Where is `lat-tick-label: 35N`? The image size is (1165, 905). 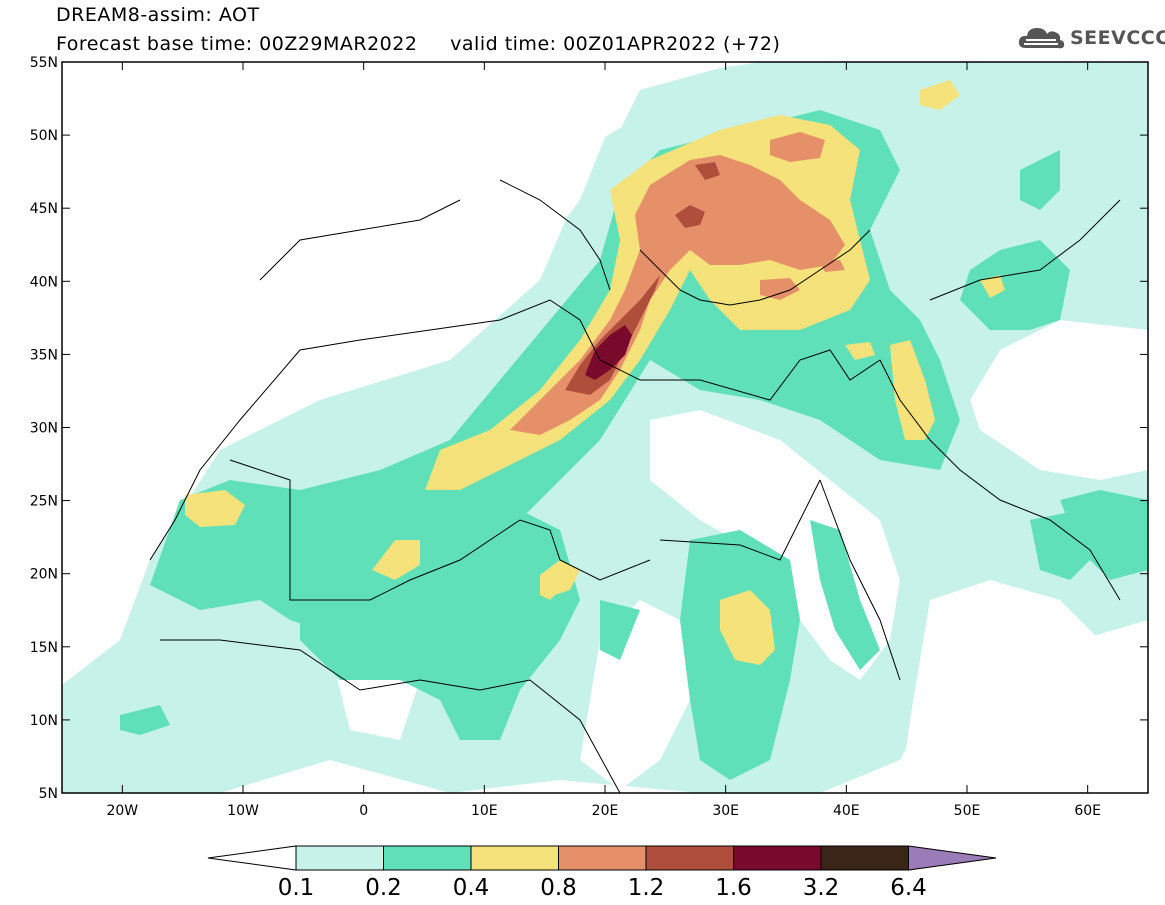 lat-tick-label: 35N is located at coordinates (44, 355).